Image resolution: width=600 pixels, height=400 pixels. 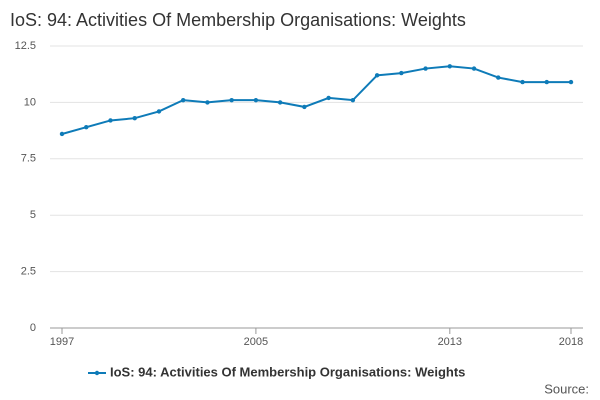 What do you see at coordinates (566, 388) in the screenshot?
I see `source: Source:` at bounding box center [566, 388].